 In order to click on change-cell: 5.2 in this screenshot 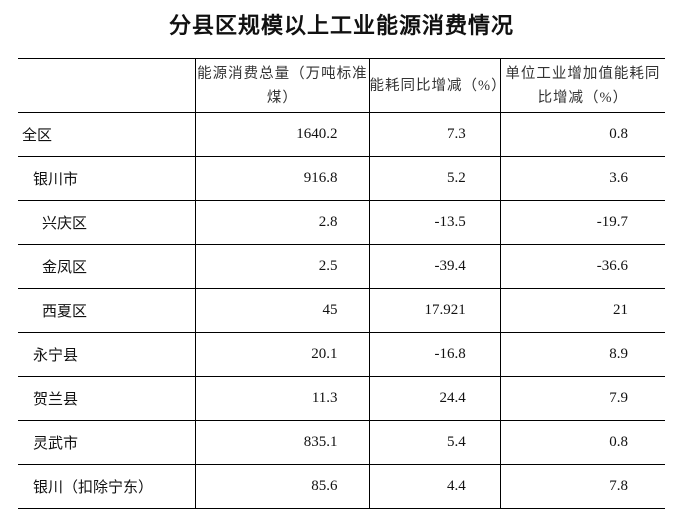, I will do `click(434, 178)`.